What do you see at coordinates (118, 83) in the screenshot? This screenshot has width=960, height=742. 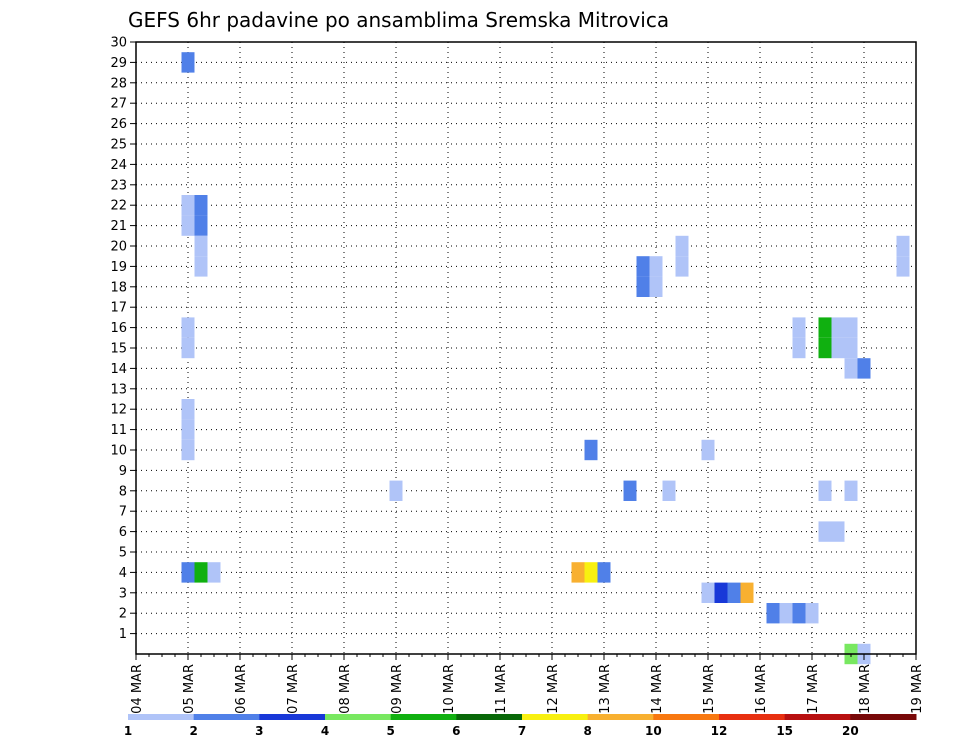 I see `y-tick-label: 28` at bounding box center [118, 83].